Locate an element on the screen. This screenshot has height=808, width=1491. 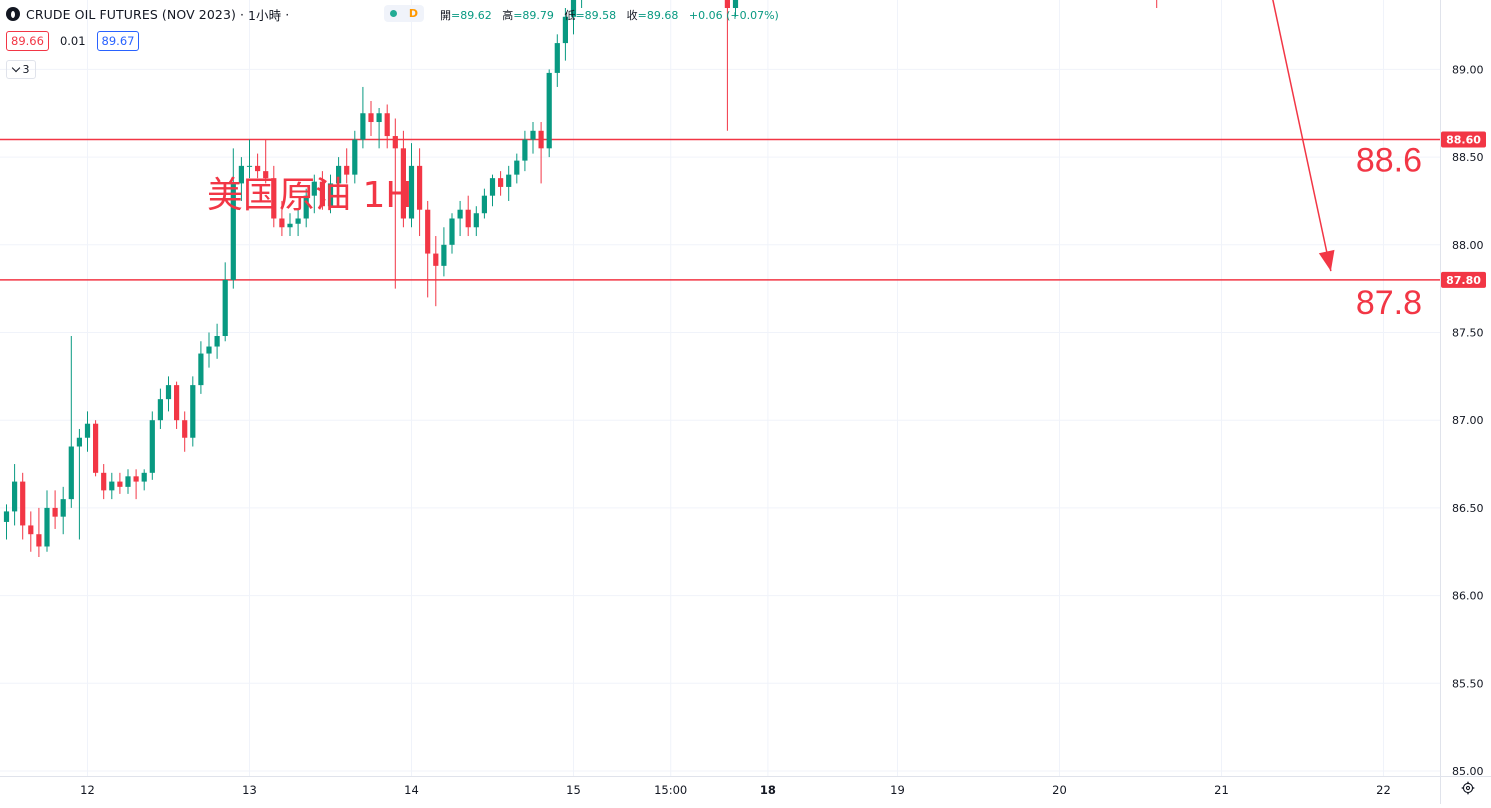
time-tick-label: 22 is located at coordinates (1383, 790).